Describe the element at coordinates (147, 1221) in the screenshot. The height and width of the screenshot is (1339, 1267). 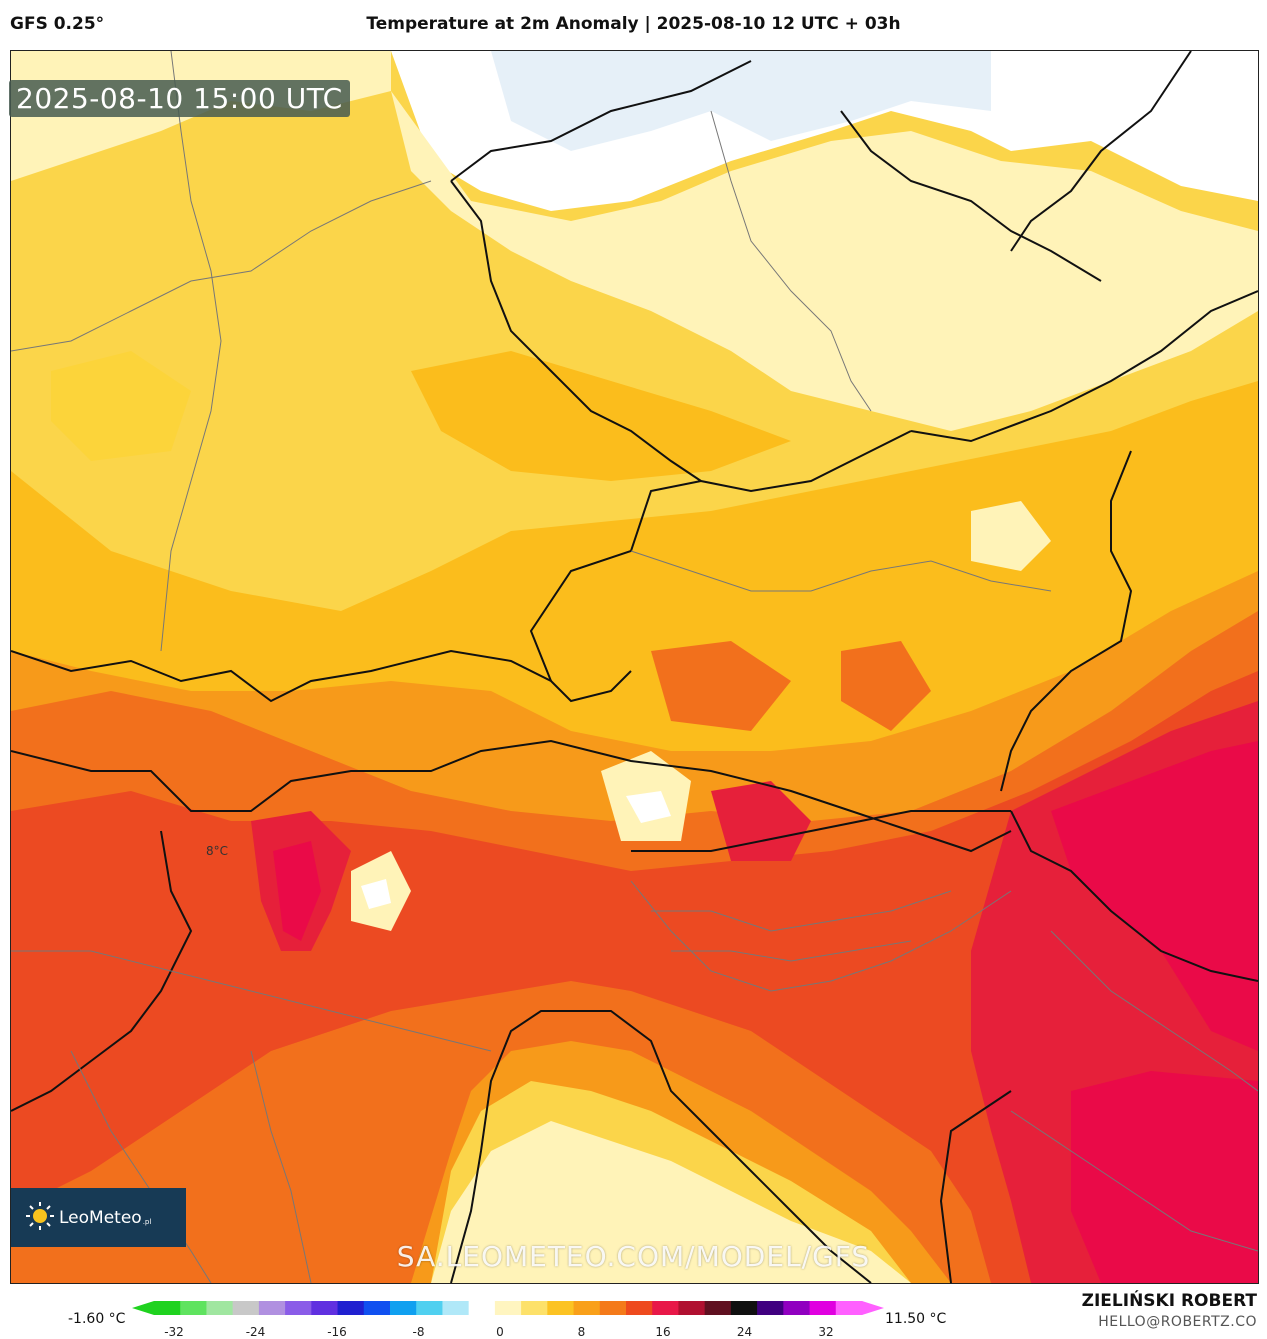
I see `logo-suffix: .pl` at that location.